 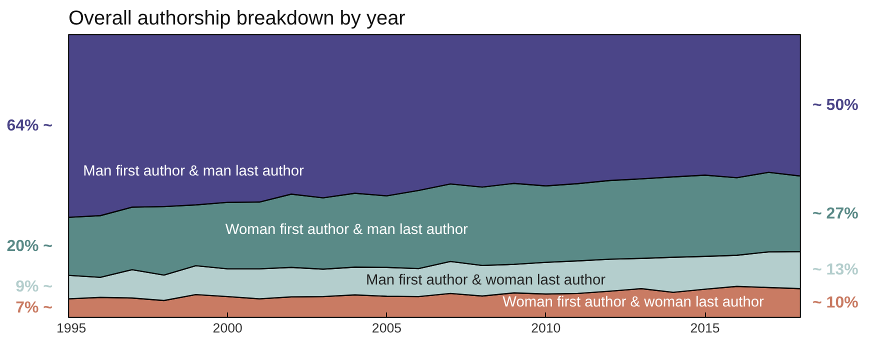 I want to click on text: 7% ~, so click(x=34, y=308).